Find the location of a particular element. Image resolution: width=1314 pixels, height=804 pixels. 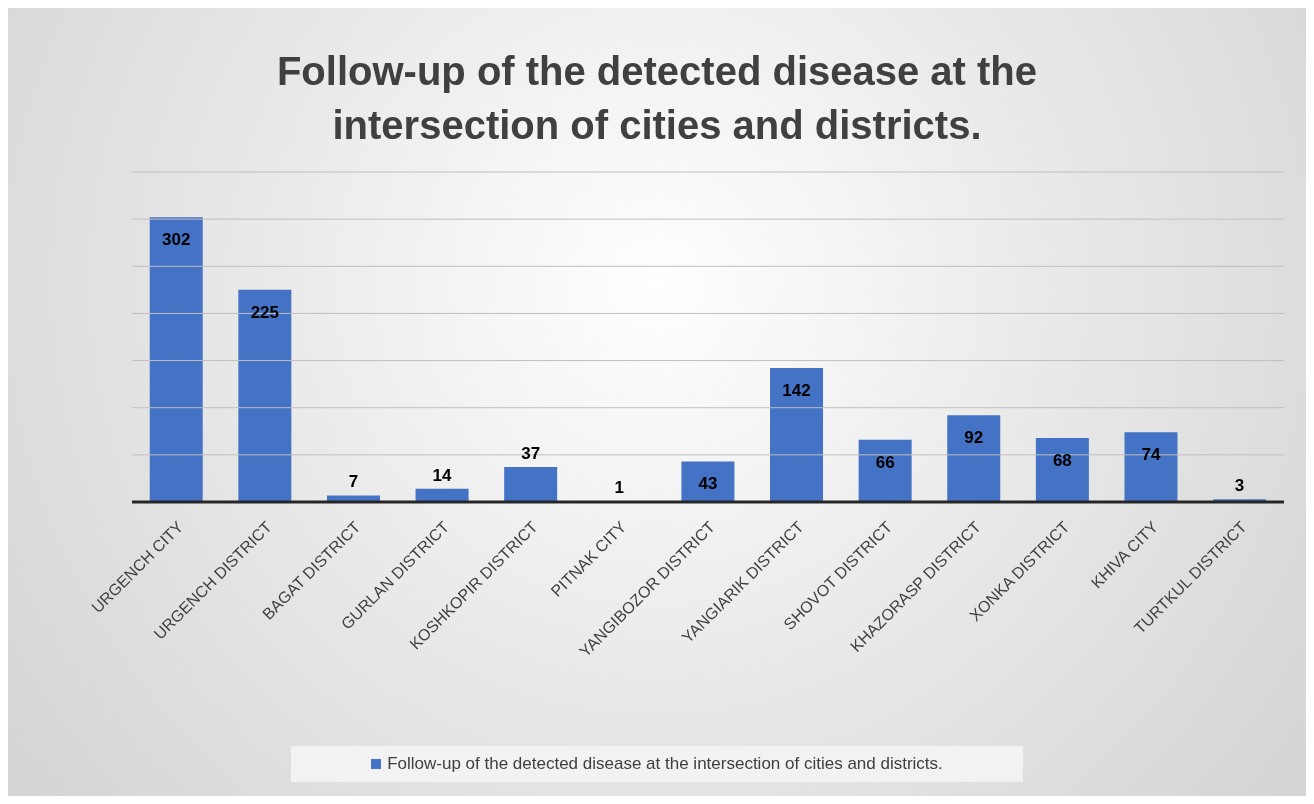

data-label: 92 is located at coordinates (974, 438).